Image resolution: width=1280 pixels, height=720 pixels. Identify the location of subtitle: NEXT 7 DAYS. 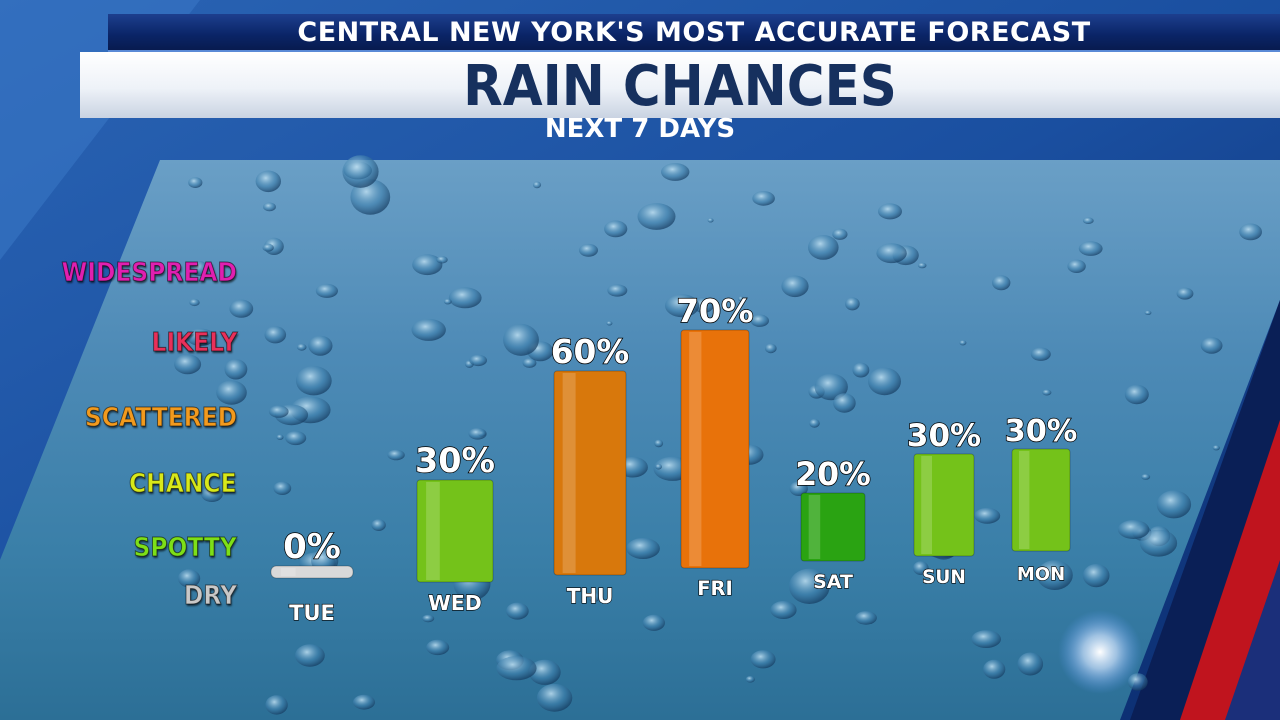
(640, 129).